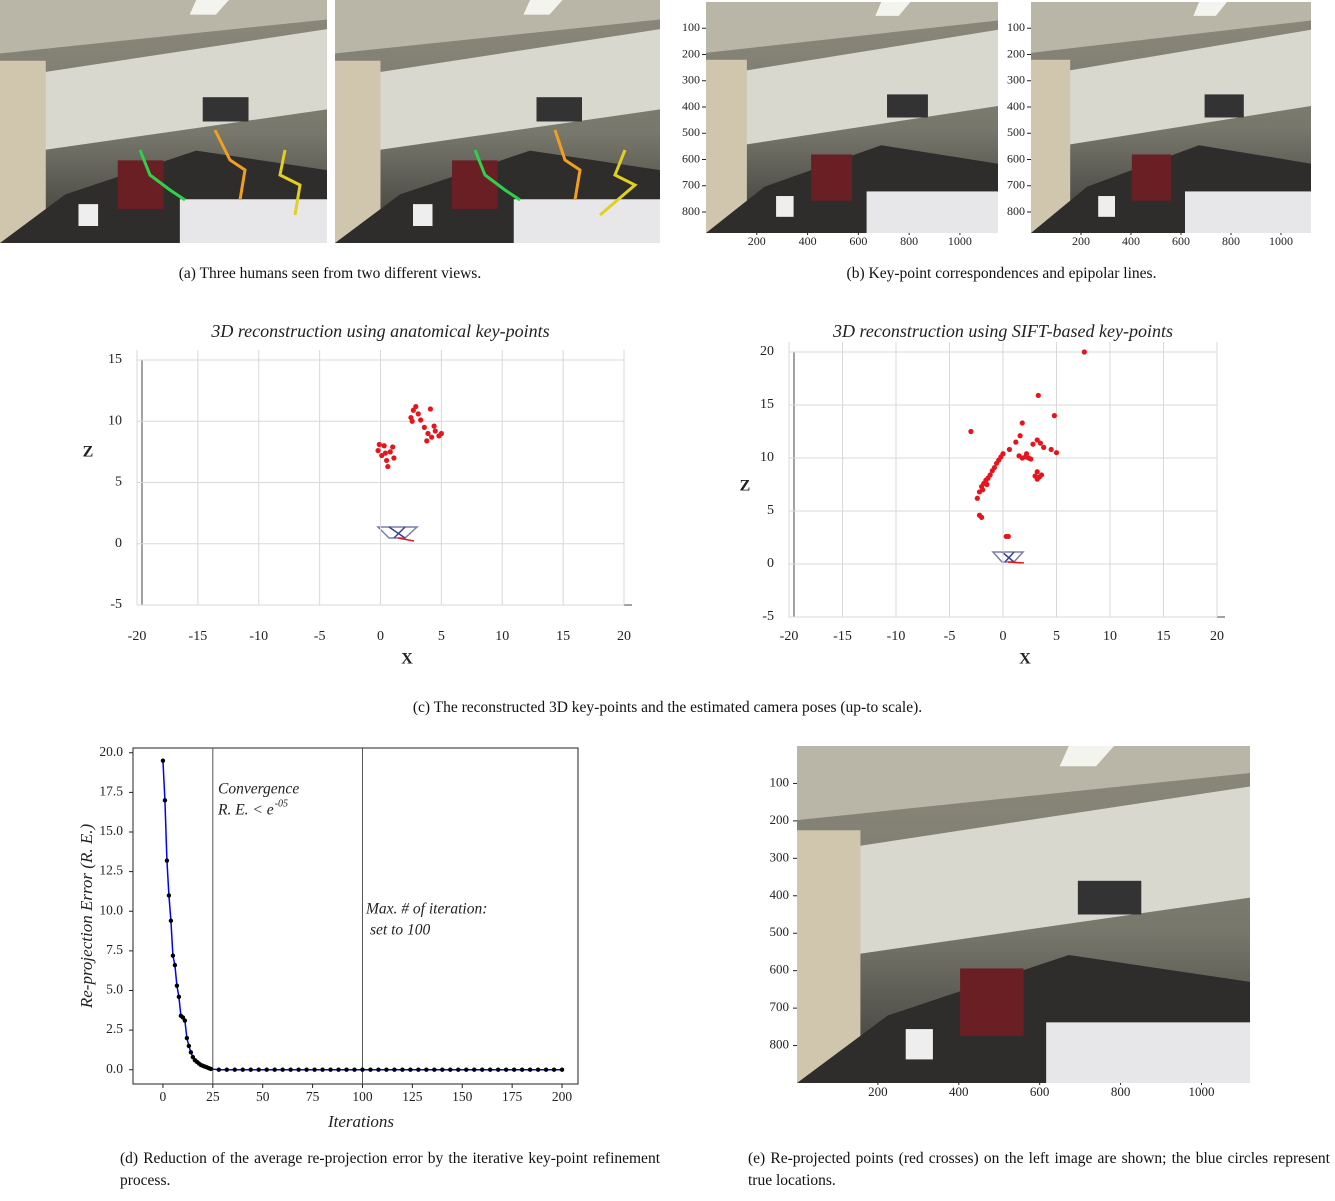 The width and height of the screenshot is (1335, 1201). I want to click on y-tick-label: 10.0, so click(111, 909).